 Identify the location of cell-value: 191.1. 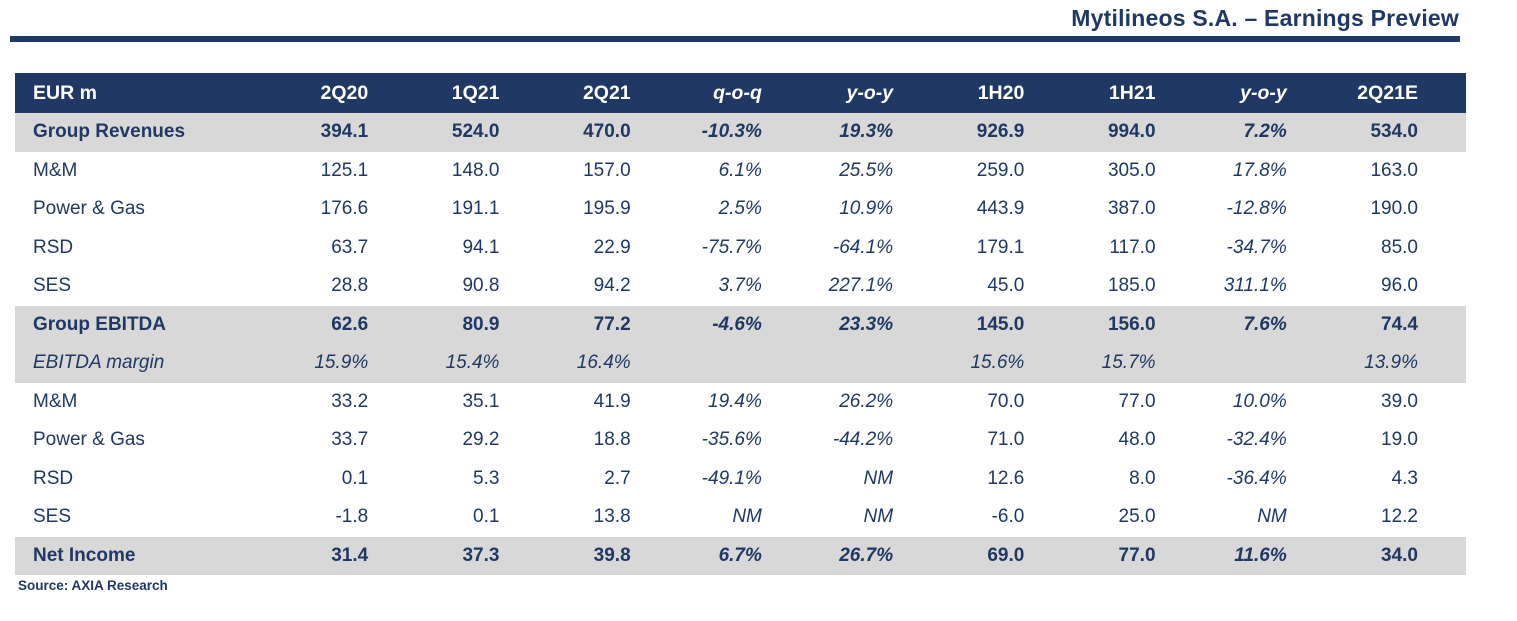
(475, 209).